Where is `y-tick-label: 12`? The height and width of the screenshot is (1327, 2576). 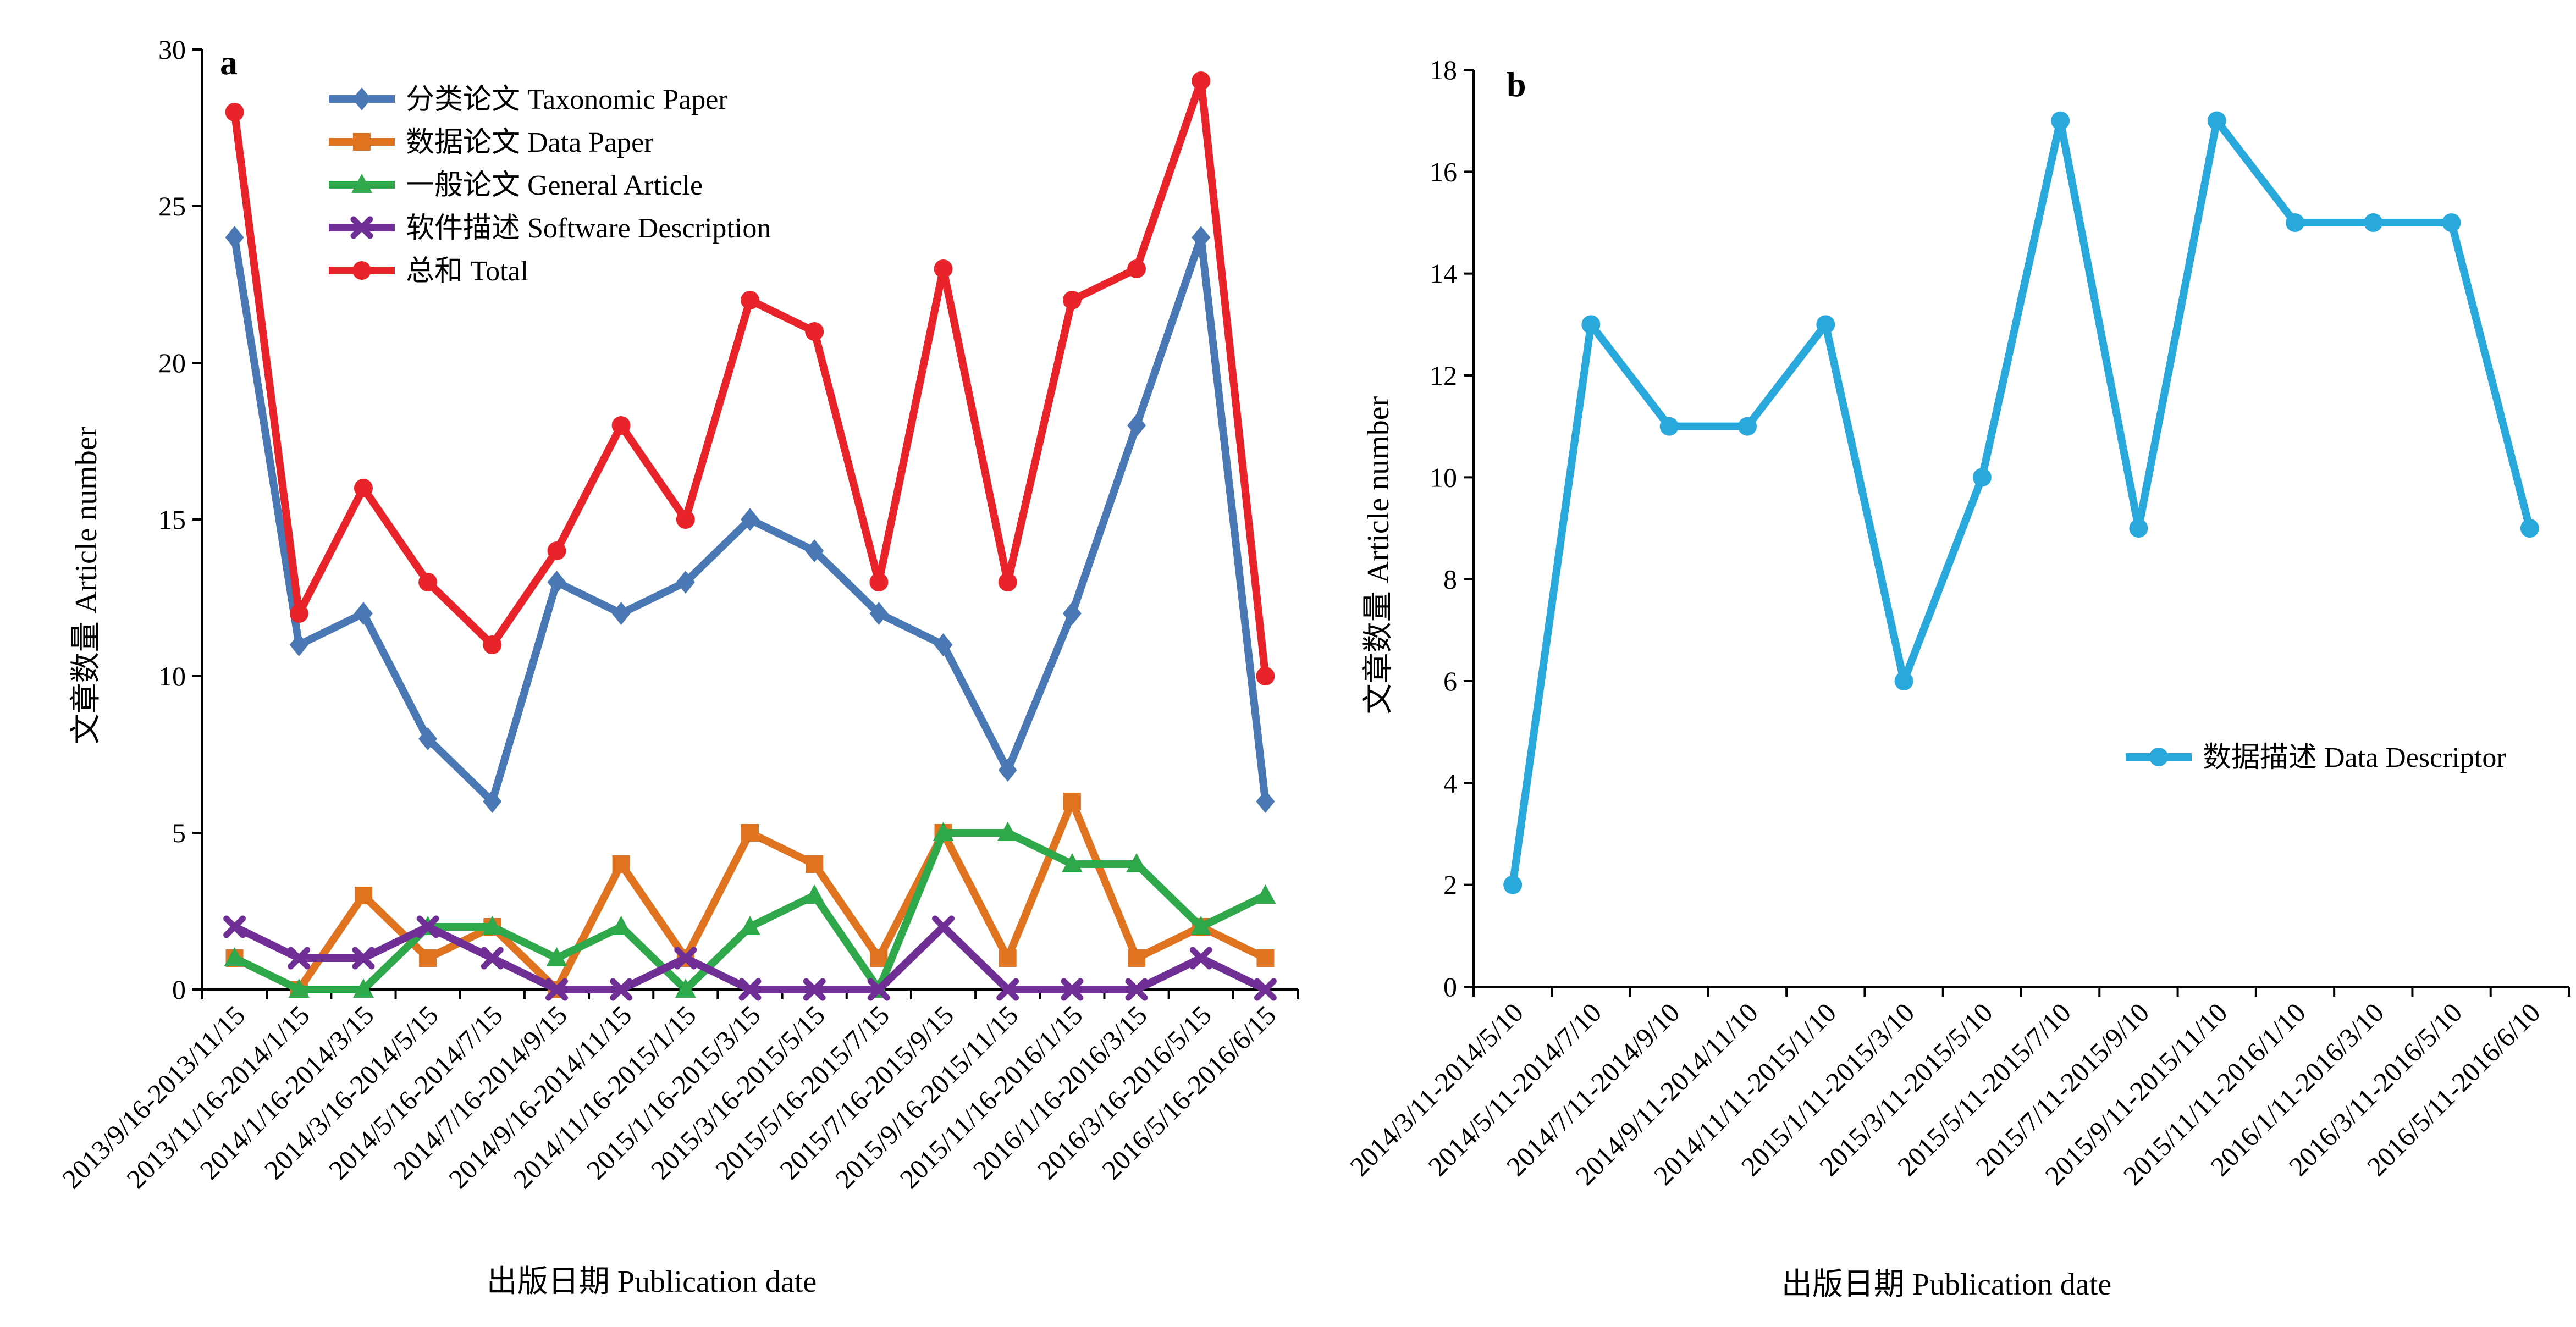 y-tick-label: 12 is located at coordinates (1443, 375).